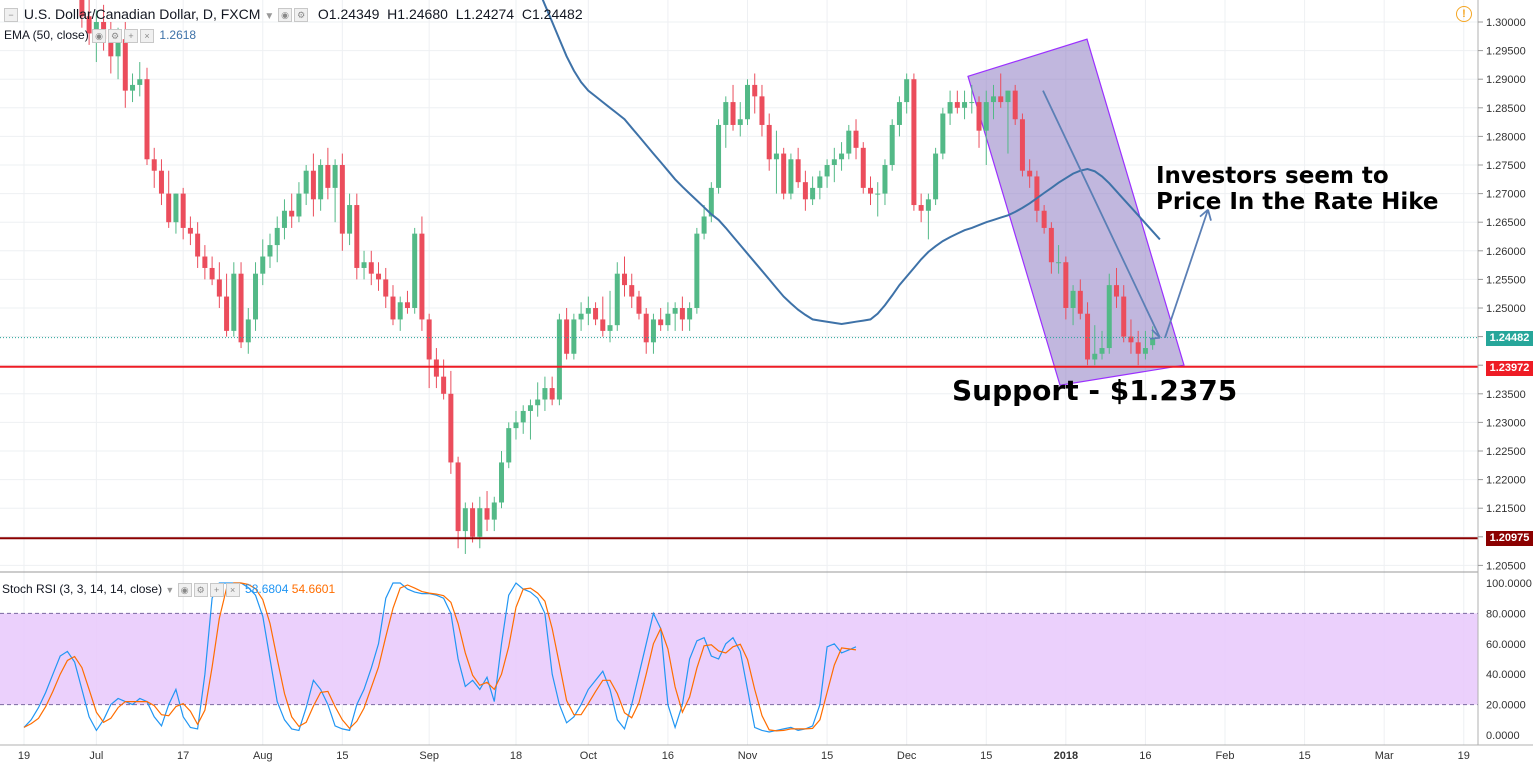 The image size is (1533, 765). What do you see at coordinates (1464, 14) in the screenshot?
I see `warning-icon: !` at bounding box center [1464, 14].